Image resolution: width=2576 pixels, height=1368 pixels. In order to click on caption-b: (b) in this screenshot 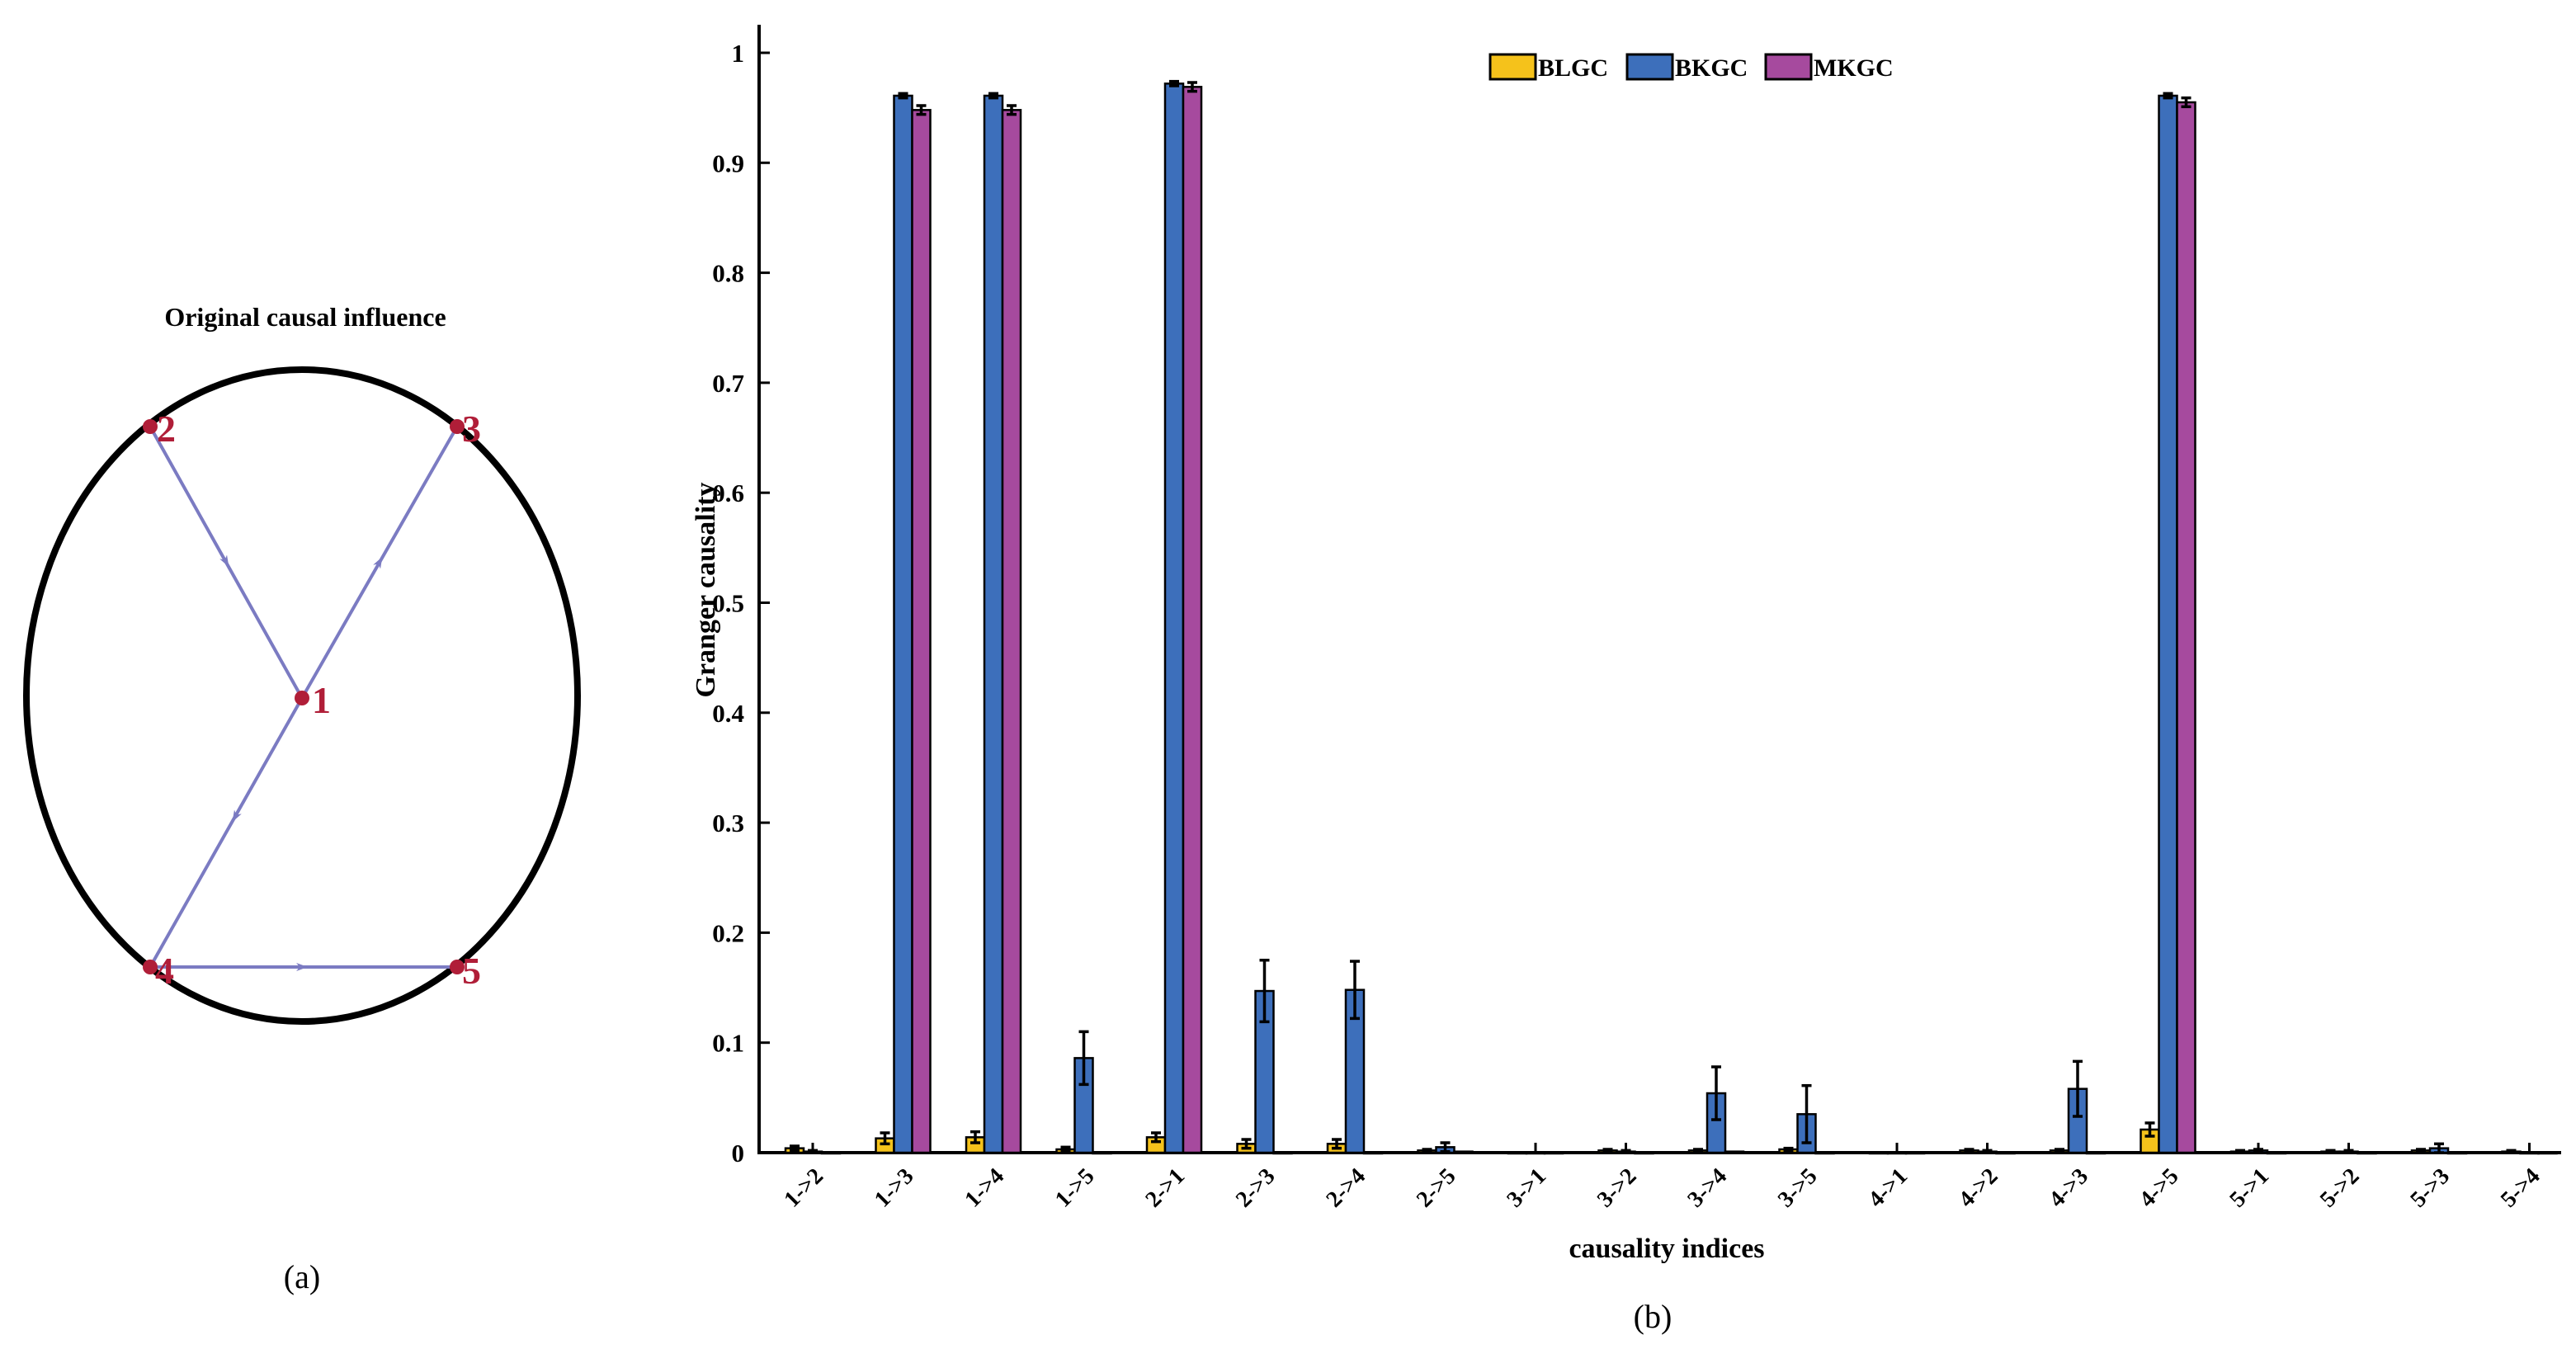, I will do `click(1653, 1316)`.